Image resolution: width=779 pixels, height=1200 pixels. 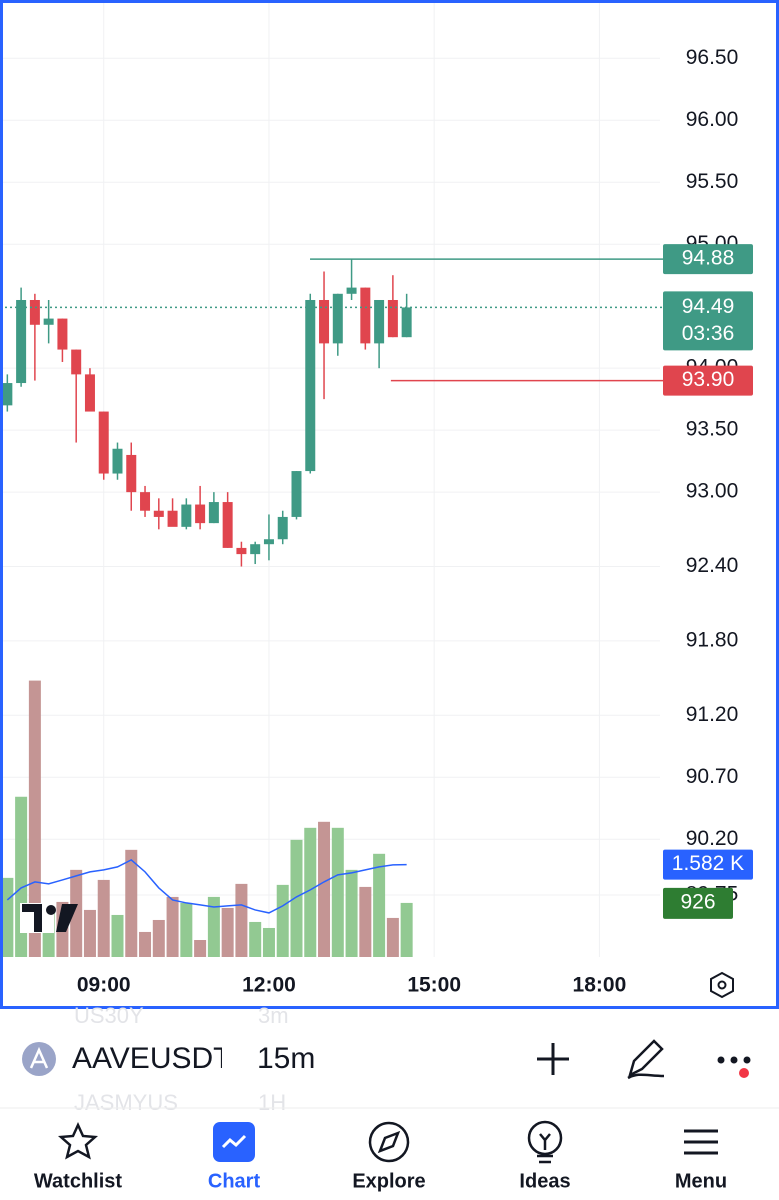 What do you see at coordinates (712, 181) in the screenshot?
I see `y-tick-label: 95.50` at bounding box center [712, 181].